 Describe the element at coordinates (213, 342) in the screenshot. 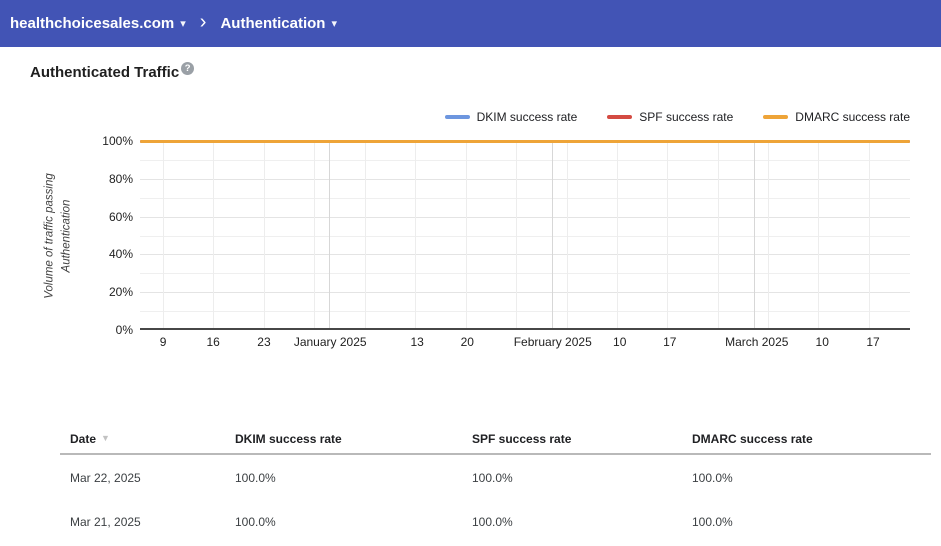

I see `x-tick-label: 16` at that location.